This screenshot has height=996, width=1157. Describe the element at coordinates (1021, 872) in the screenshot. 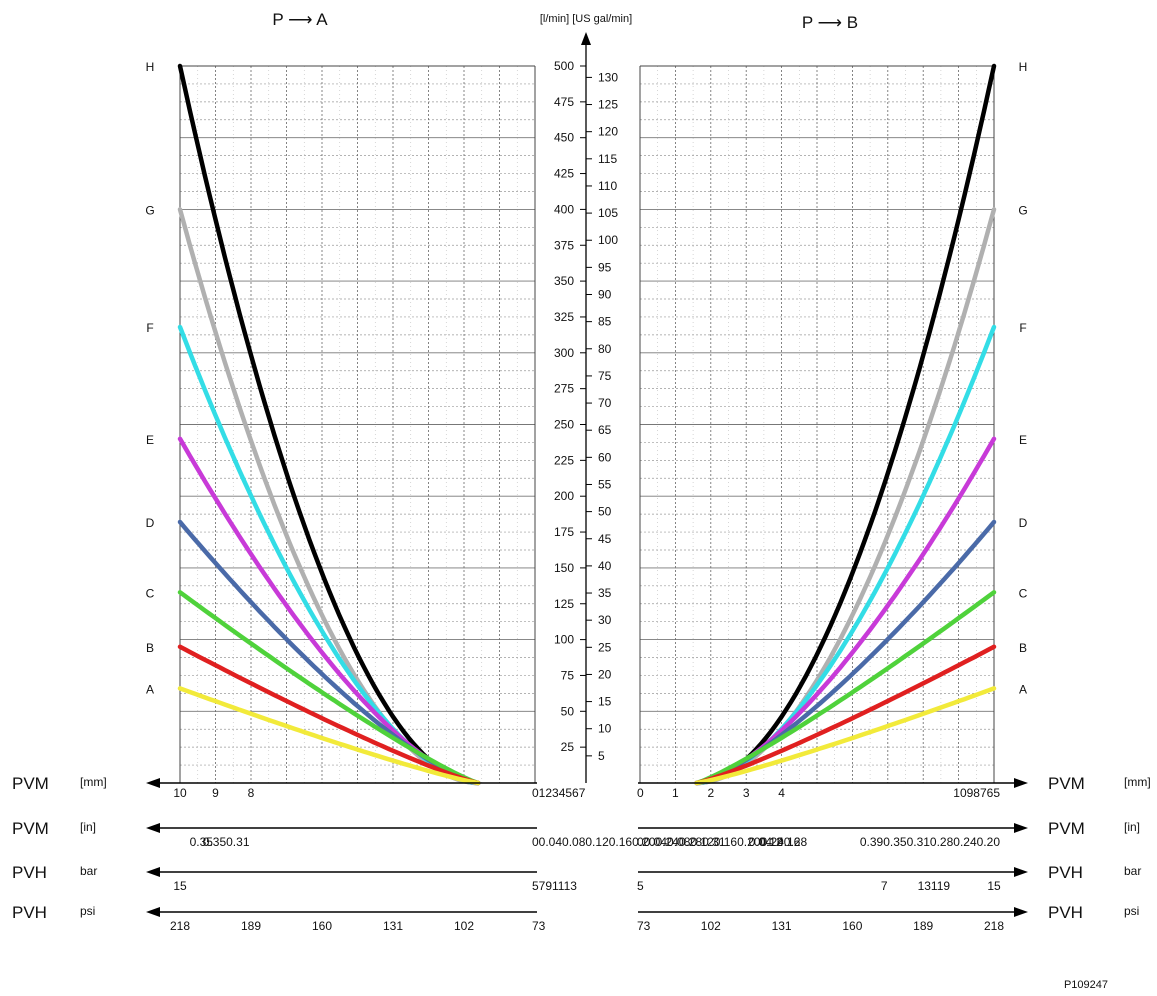

I see `right-arrow-pvh_bar` at that location.